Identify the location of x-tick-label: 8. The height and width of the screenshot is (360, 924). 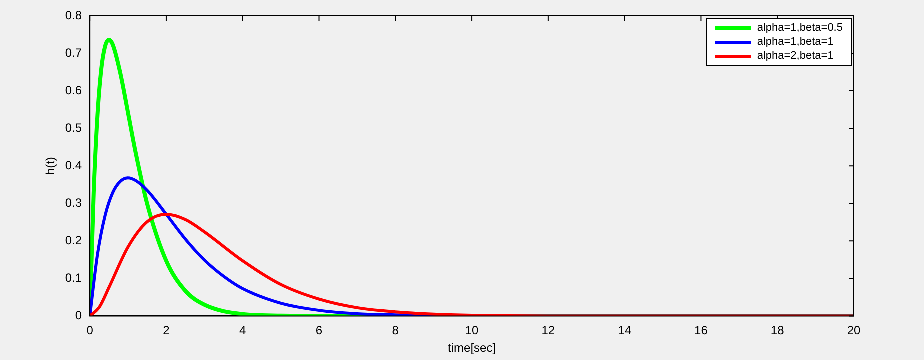
(396, 331).